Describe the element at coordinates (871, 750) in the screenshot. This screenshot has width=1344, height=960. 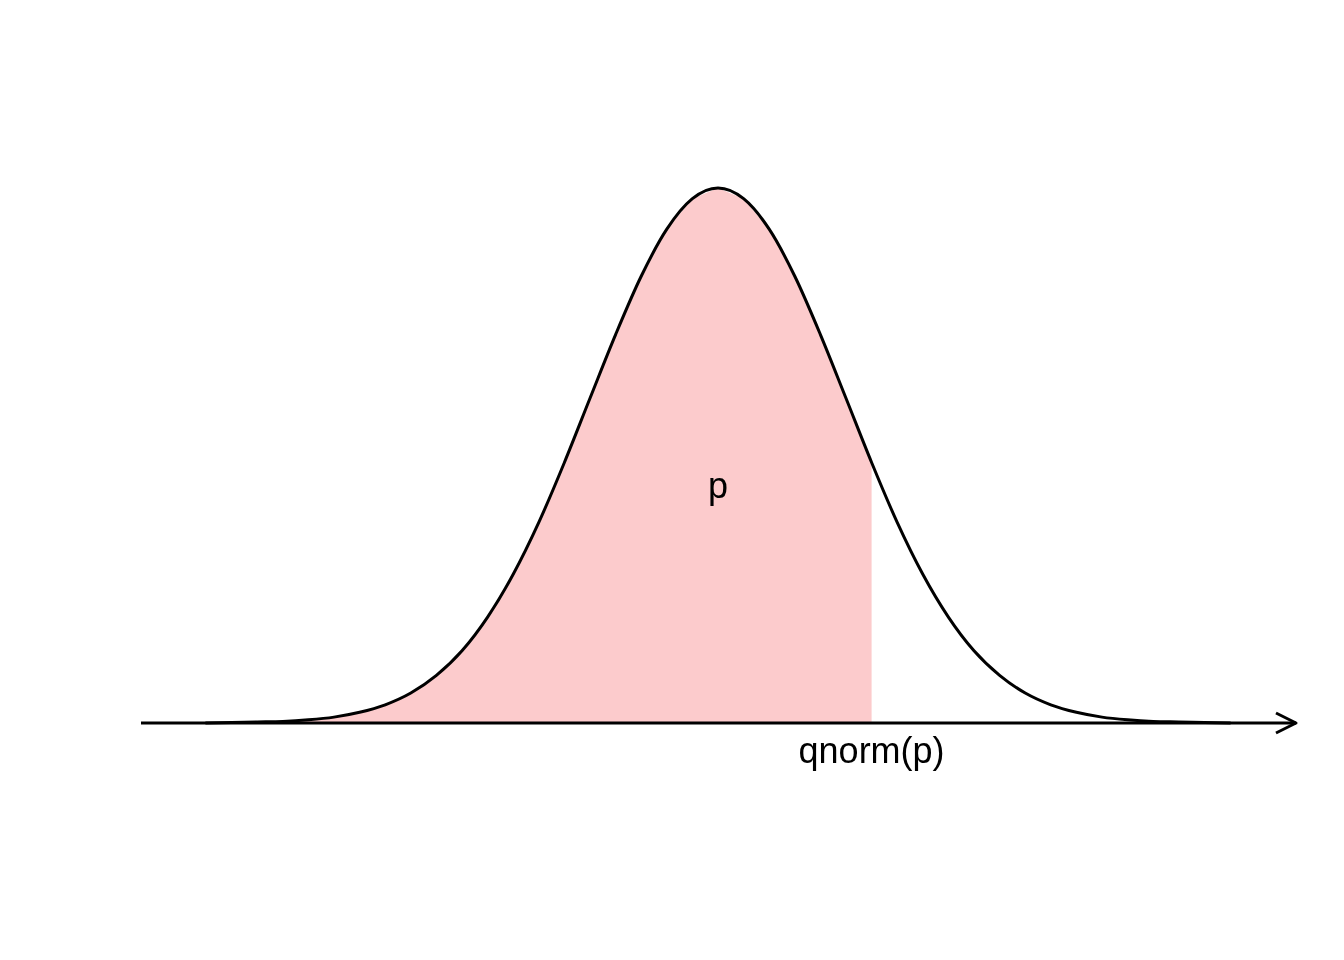
I see `text: qnorm(p)` at that location.